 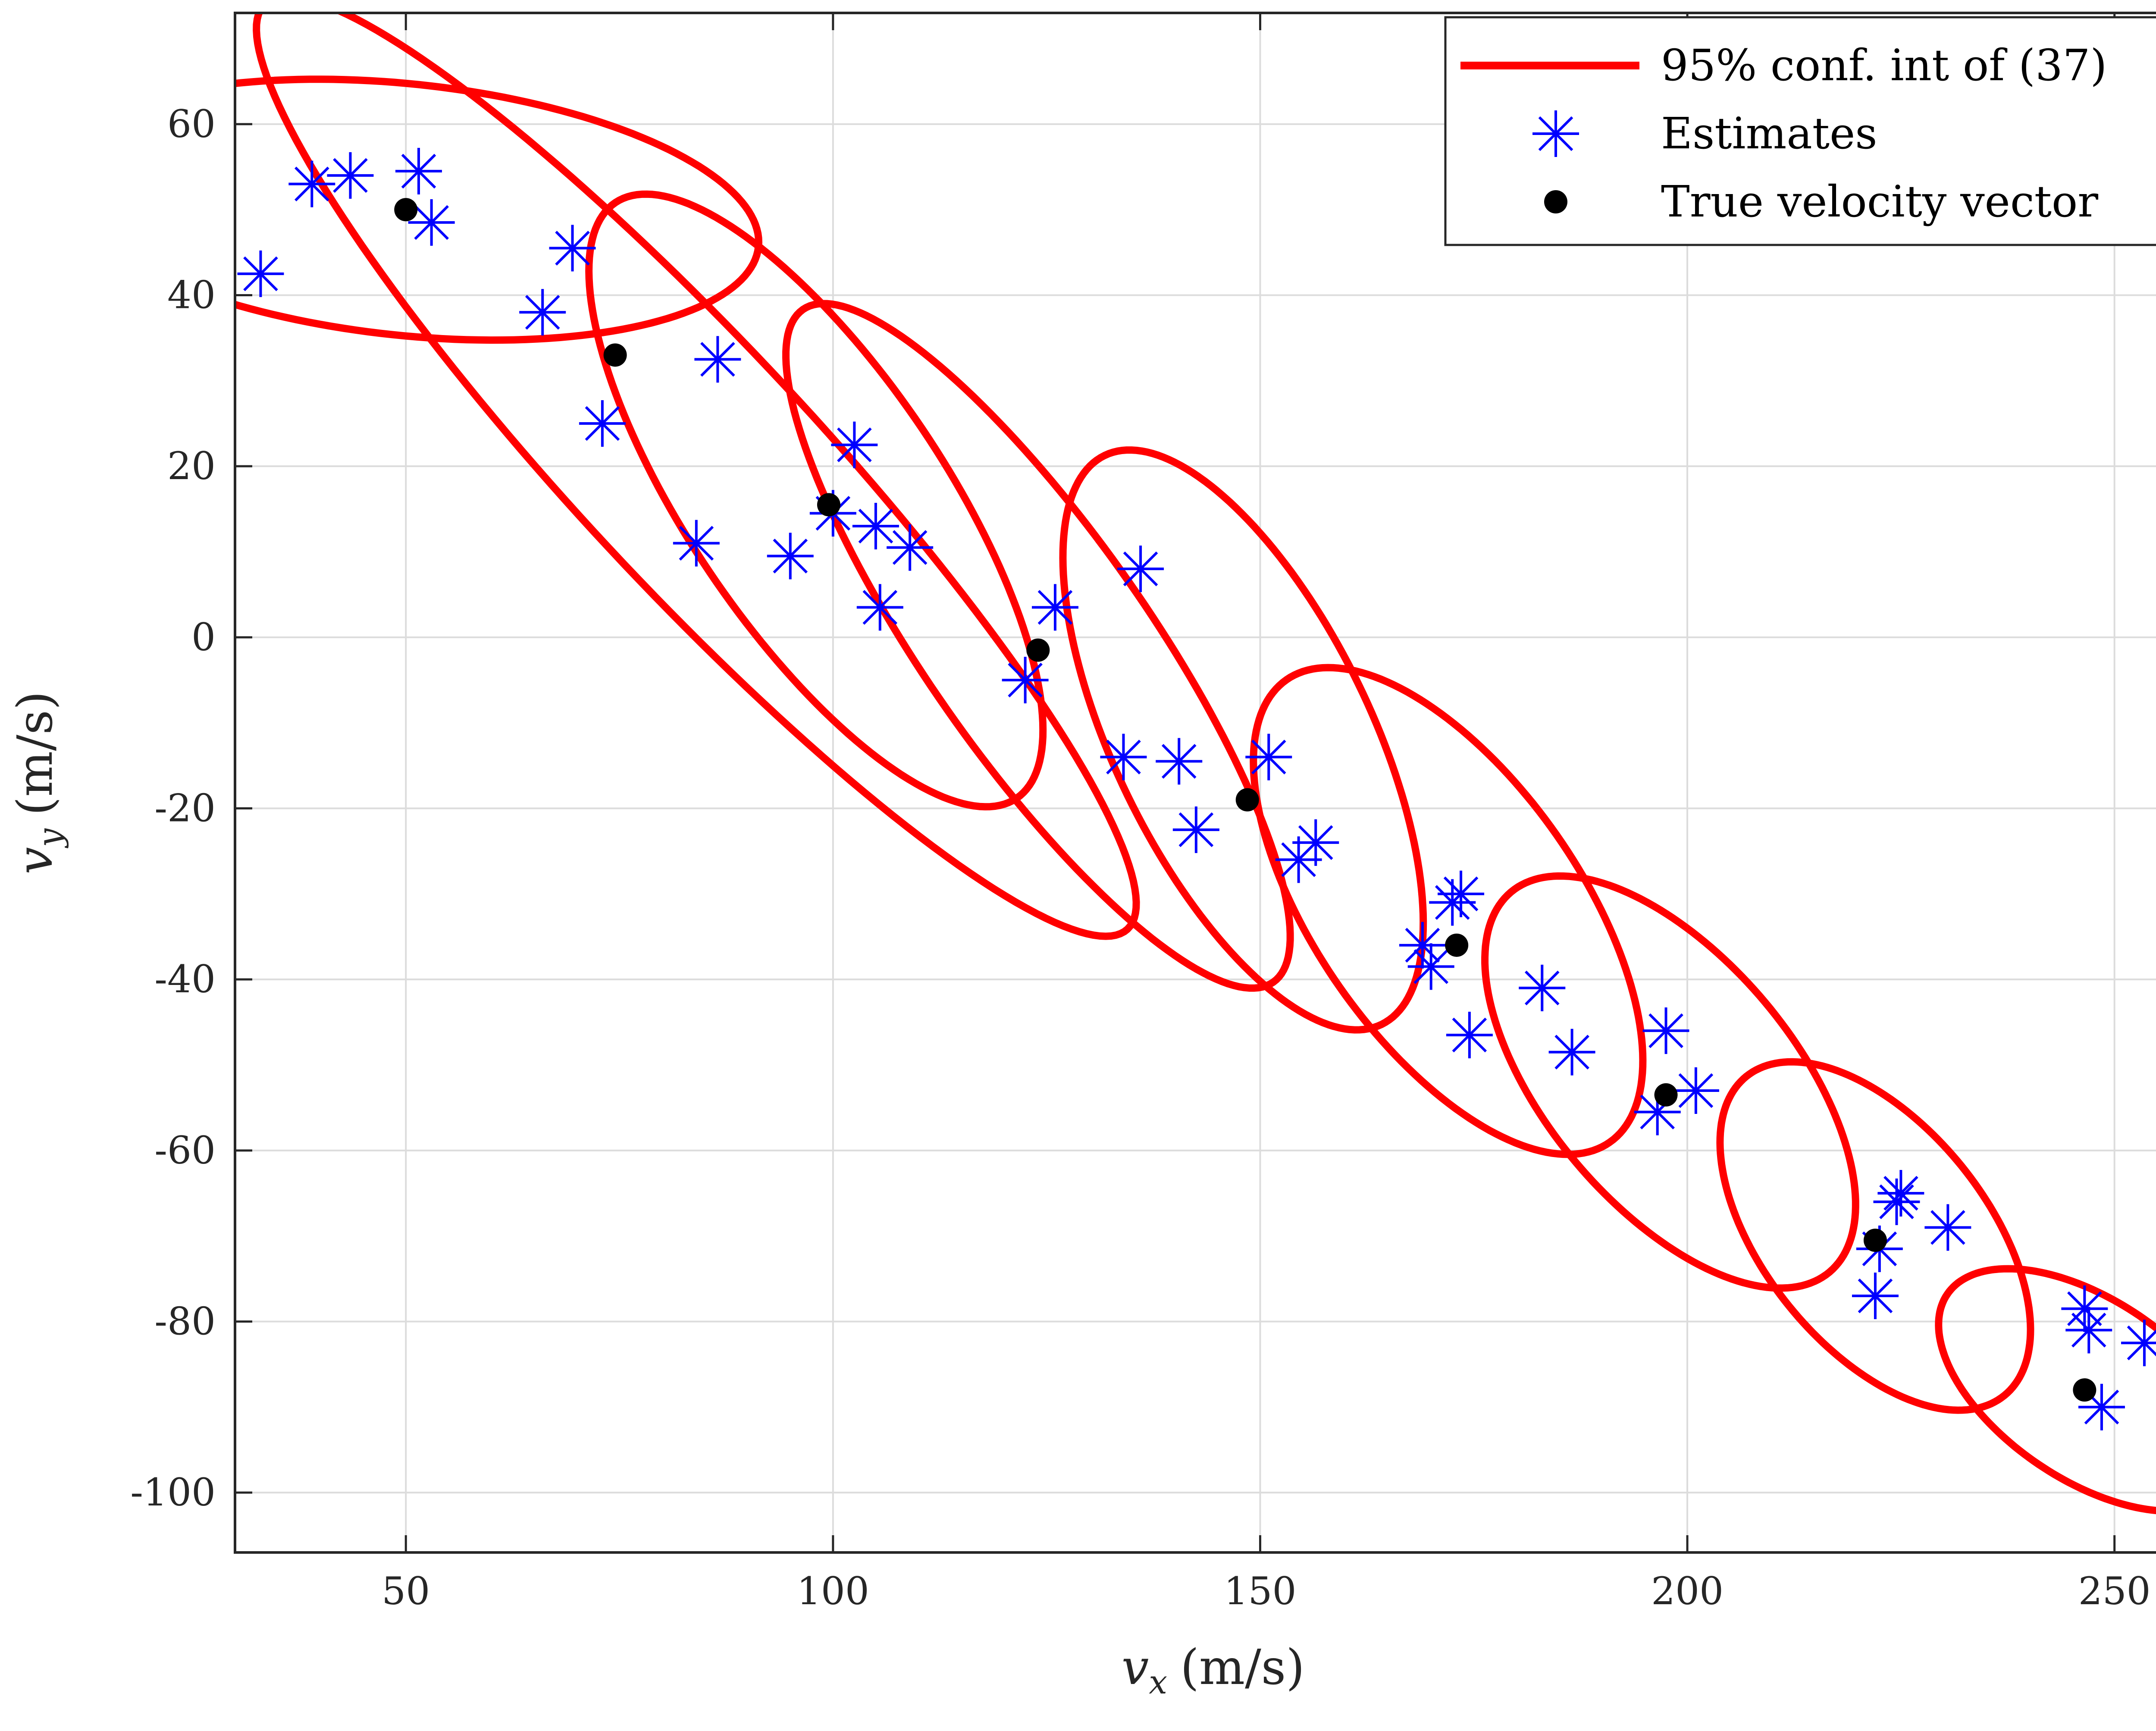 What do you see at coordinates (1242, 1668) in the screenshot?
I see `x-axis-unit: (m/s)` at bounding box center [1242, 1668].